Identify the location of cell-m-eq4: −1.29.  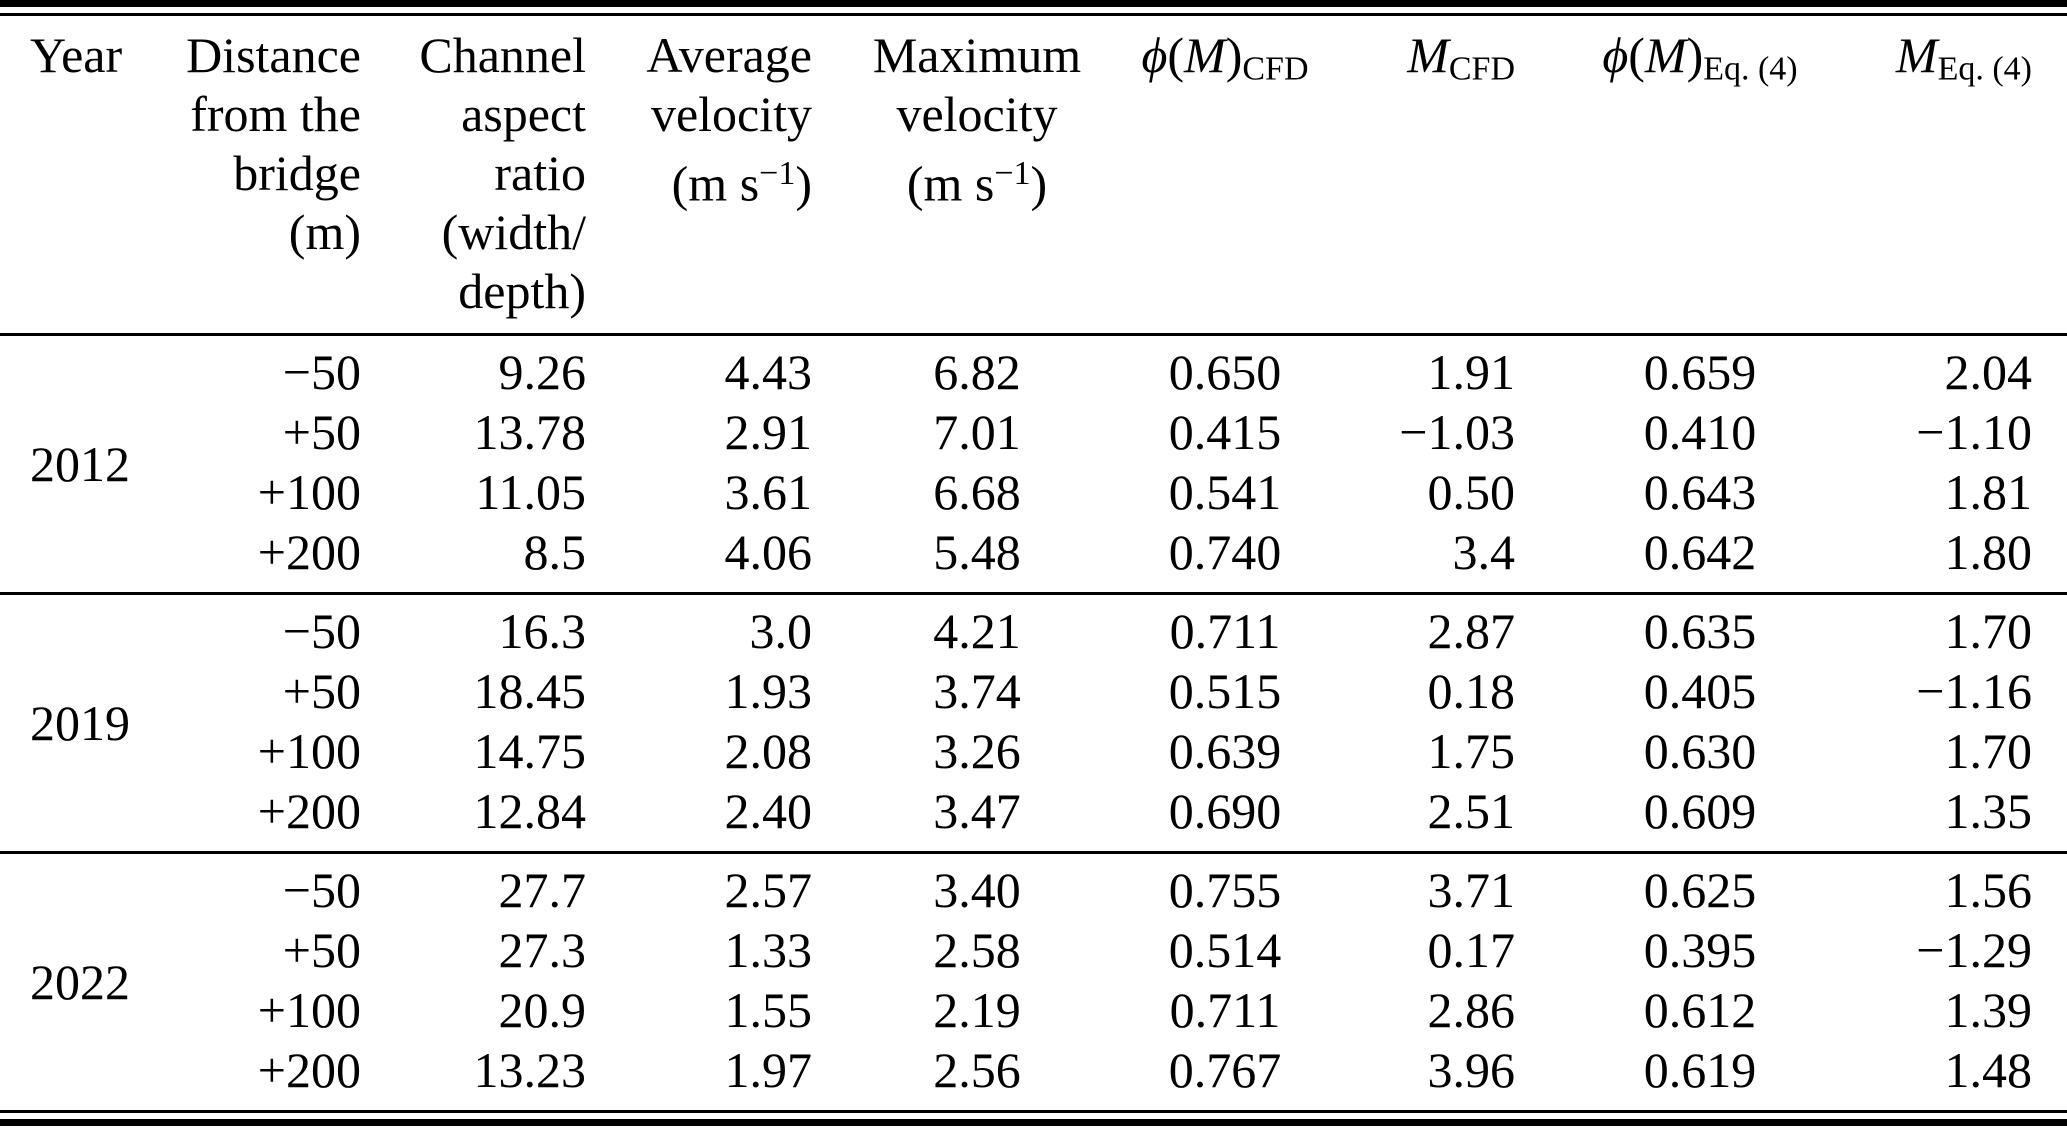
(1974, 950).